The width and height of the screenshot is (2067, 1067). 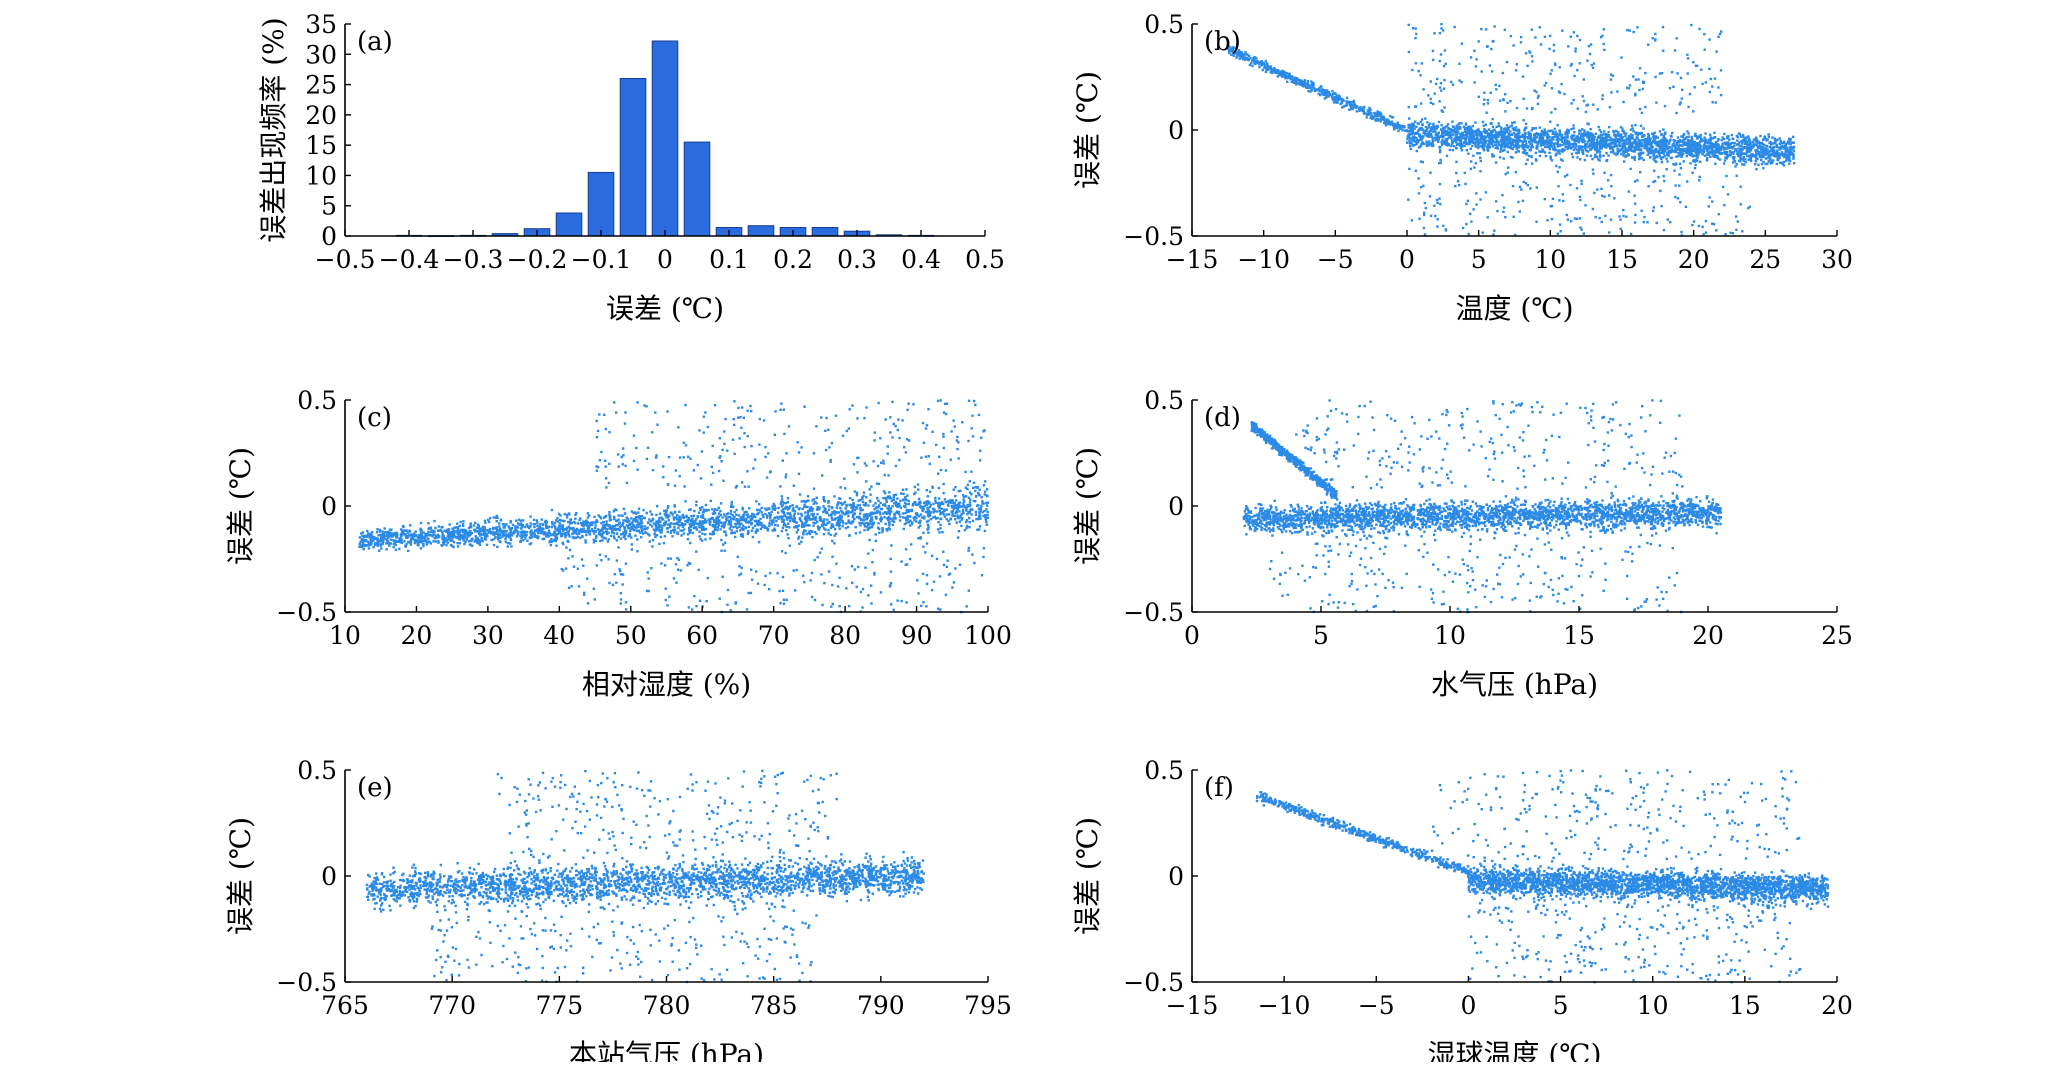 What do you see at coordinates (1622, 259) in the screenshot?
I see `x-tick-label: 15` at bounding box center [1622, 259].